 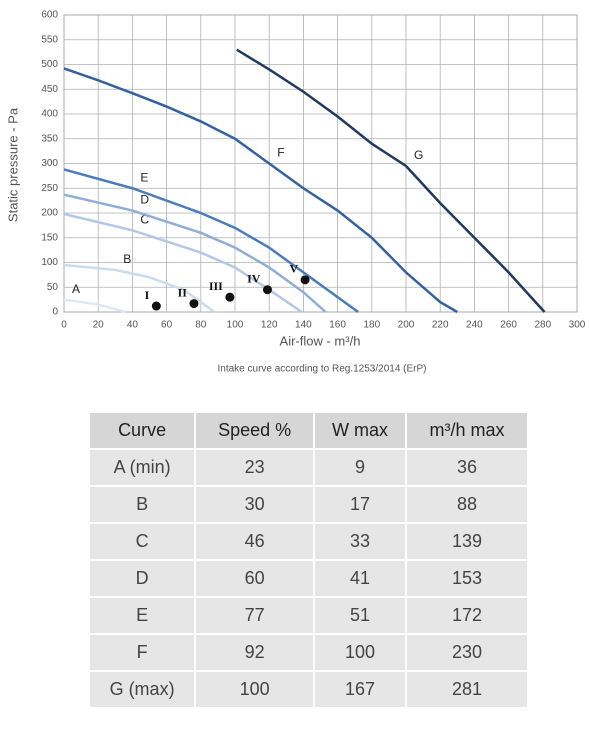 What do you see at coordinates (467, 467) in the screenshot?
I see `table-cell: 36` at bounding box center [467, 467].